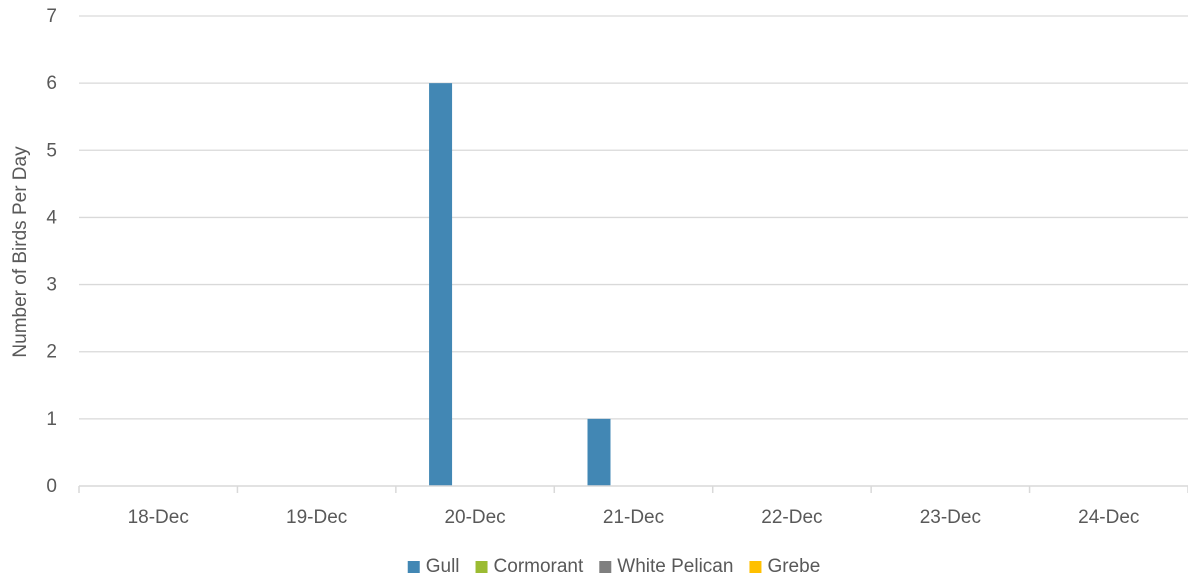 The height and width of the screenshot is (584, 1188). What do you see at coordinates (474, 517) in the screenshot?
I see `x-tick-label: 20-Dec` at bounding box center [474, 517].